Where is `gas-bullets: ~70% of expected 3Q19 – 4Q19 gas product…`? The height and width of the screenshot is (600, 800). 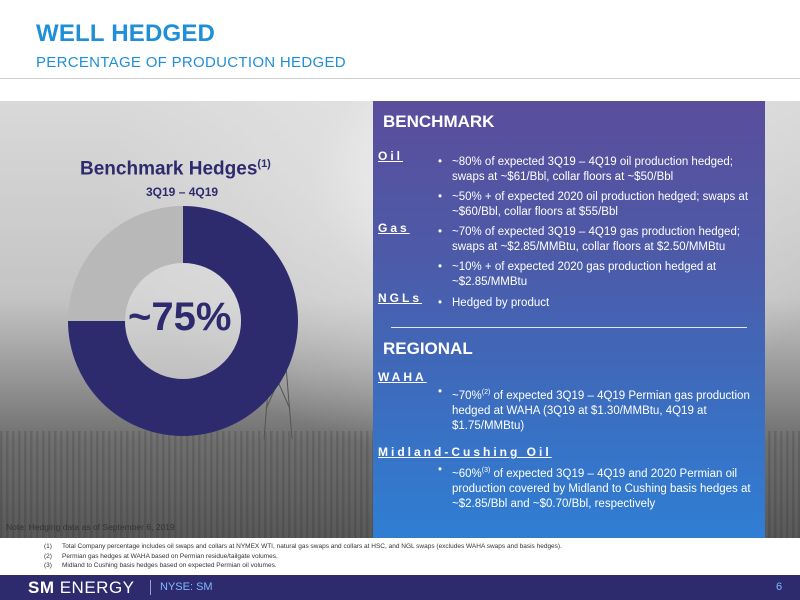 gas-bullets: ~70% of expected 3Q19 – 4Q19 gas product… is located at coordinates (600, 260).